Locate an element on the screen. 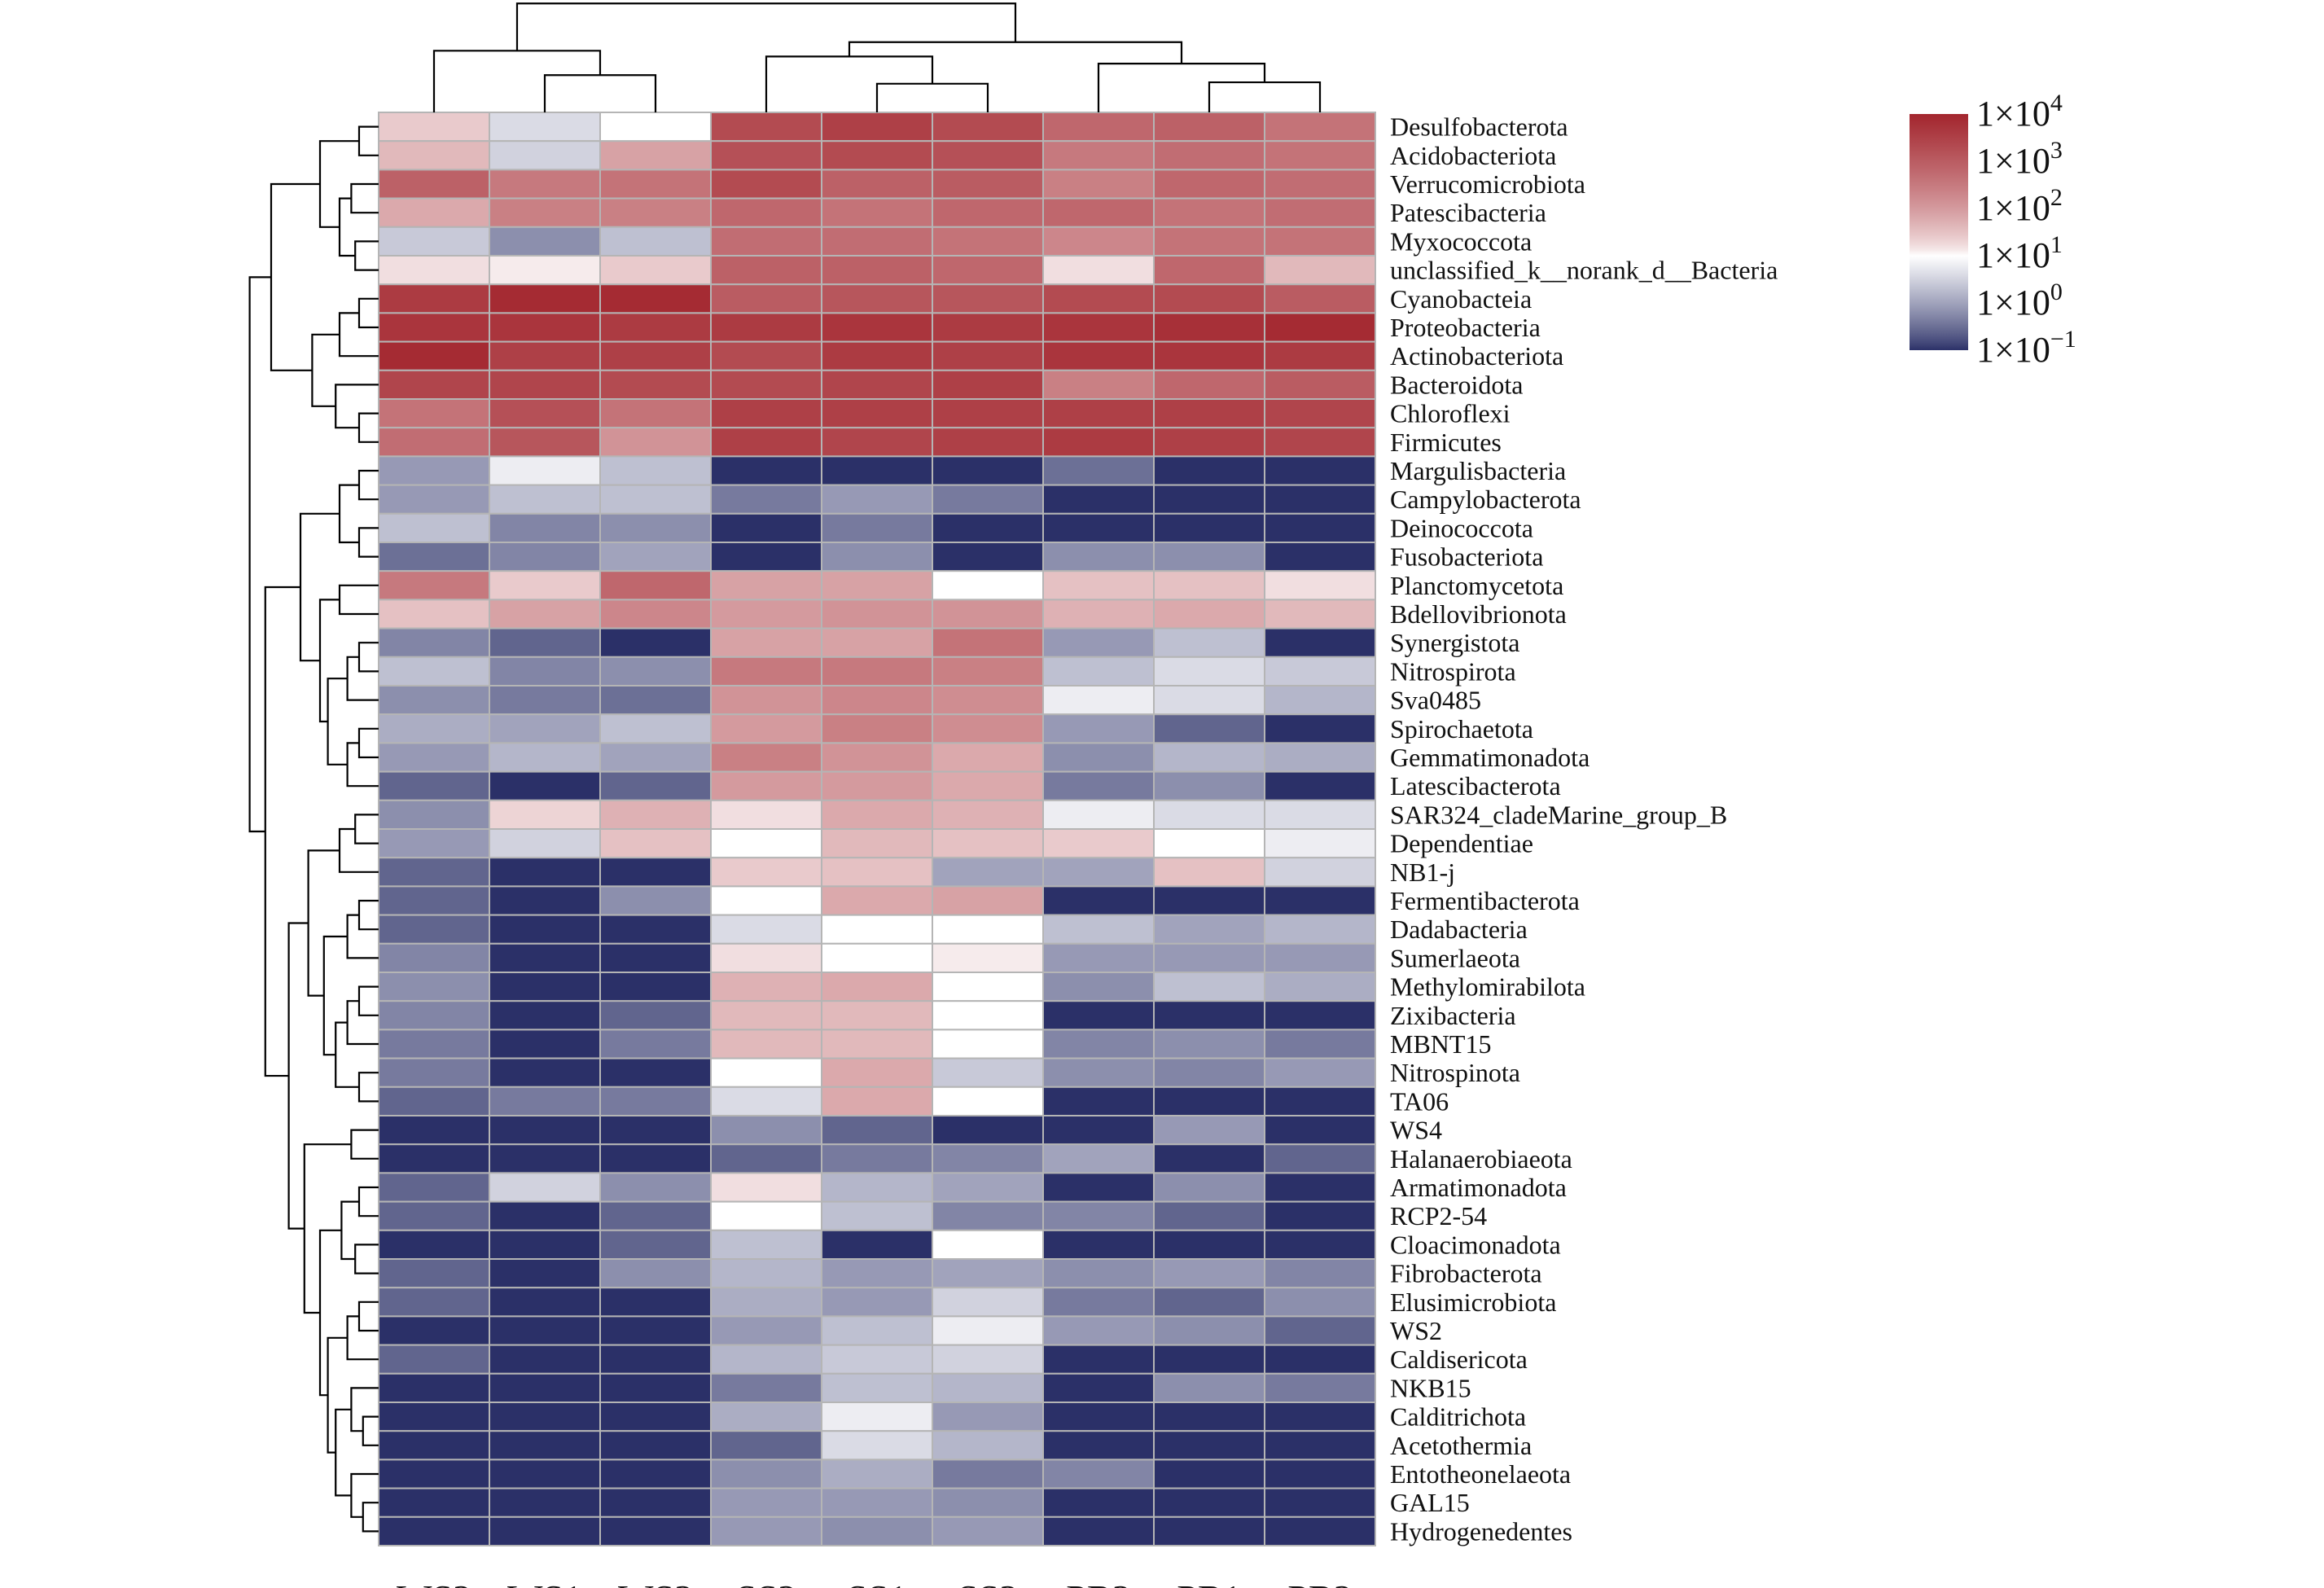 The height and width of the screenshot is (1588, 2324). row-dendrogram is located at coordinates (313, 829).